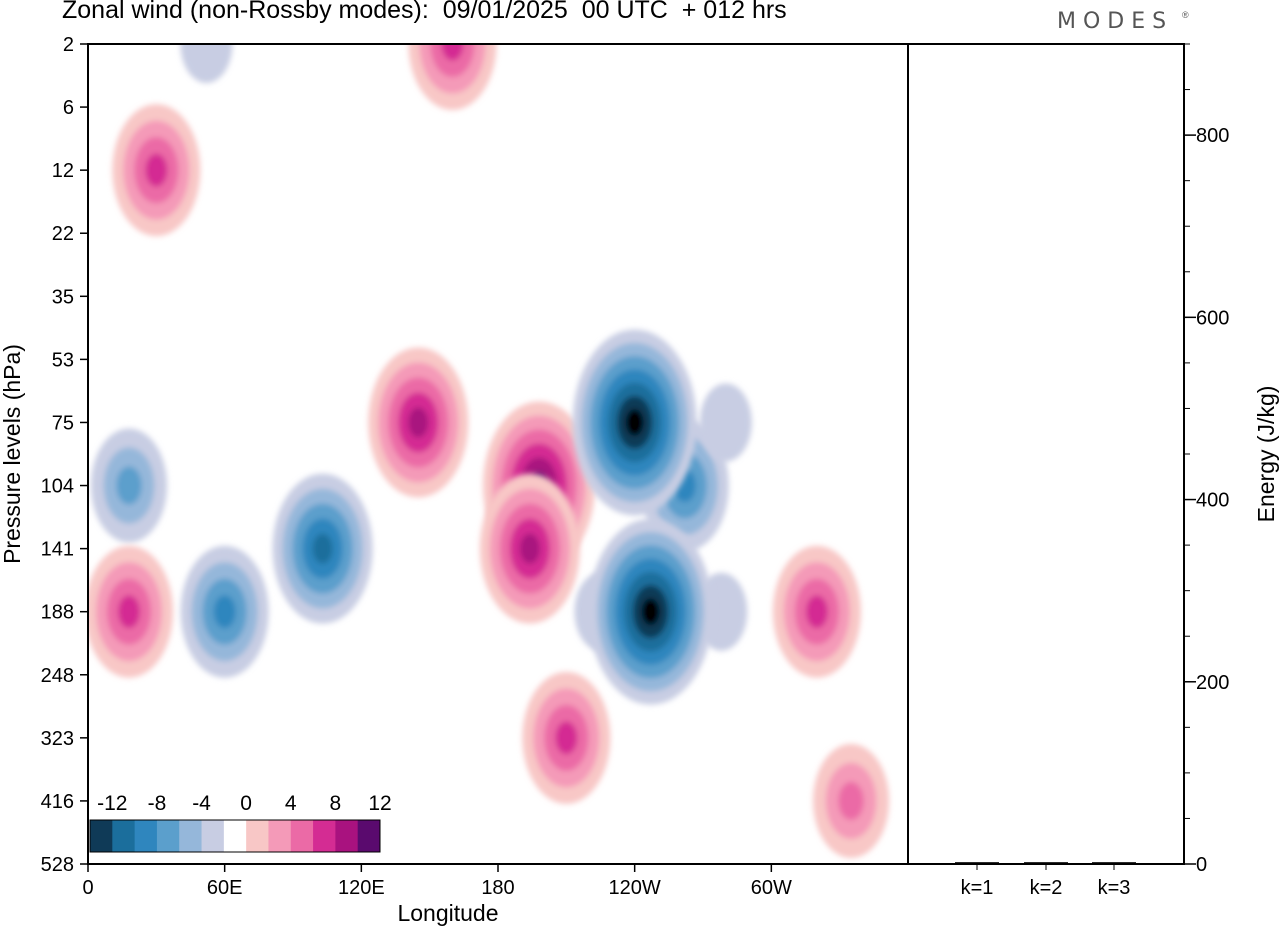  Describe the element at coordinates (1114, 888) in the screenshot. I see `energy-category-label: k=3` at that location.